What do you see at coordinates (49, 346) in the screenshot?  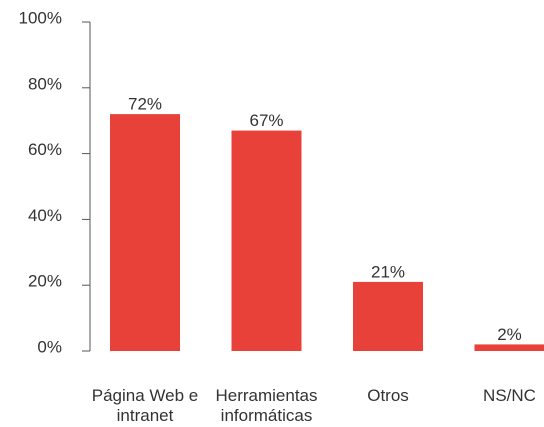 I see `y-tick-label: 0%` at bounding box center [49, 346].